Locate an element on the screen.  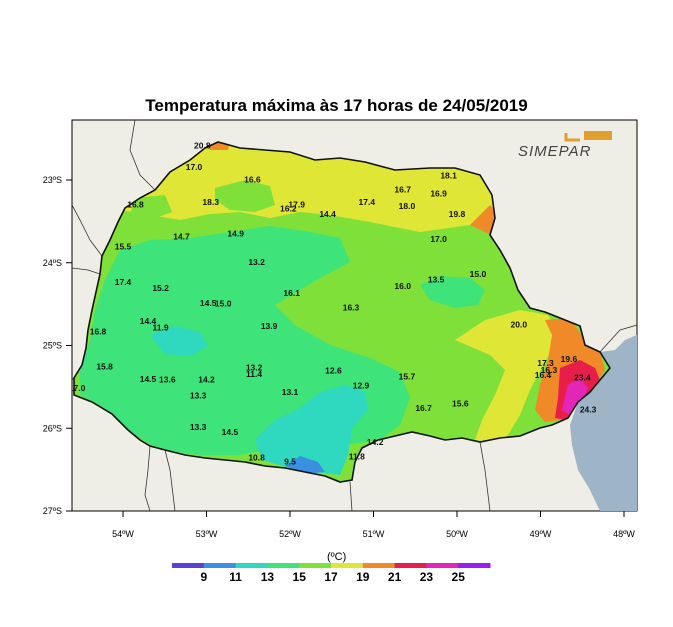
station-value: 19.8 is located at coordinates (457, 214).